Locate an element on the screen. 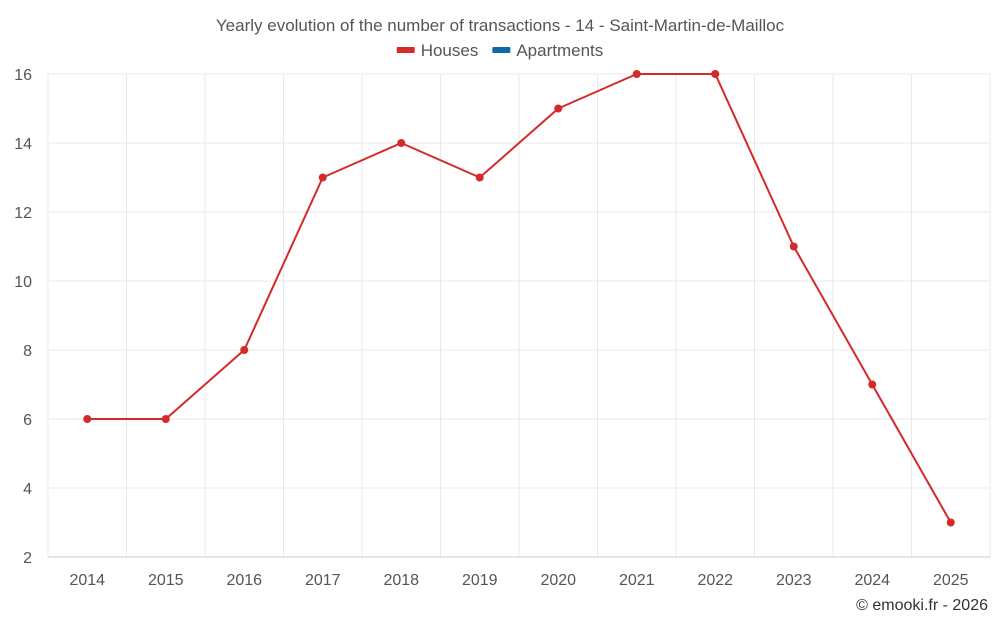  x-tick-label: 2019 is located at coordinates (480, 580).